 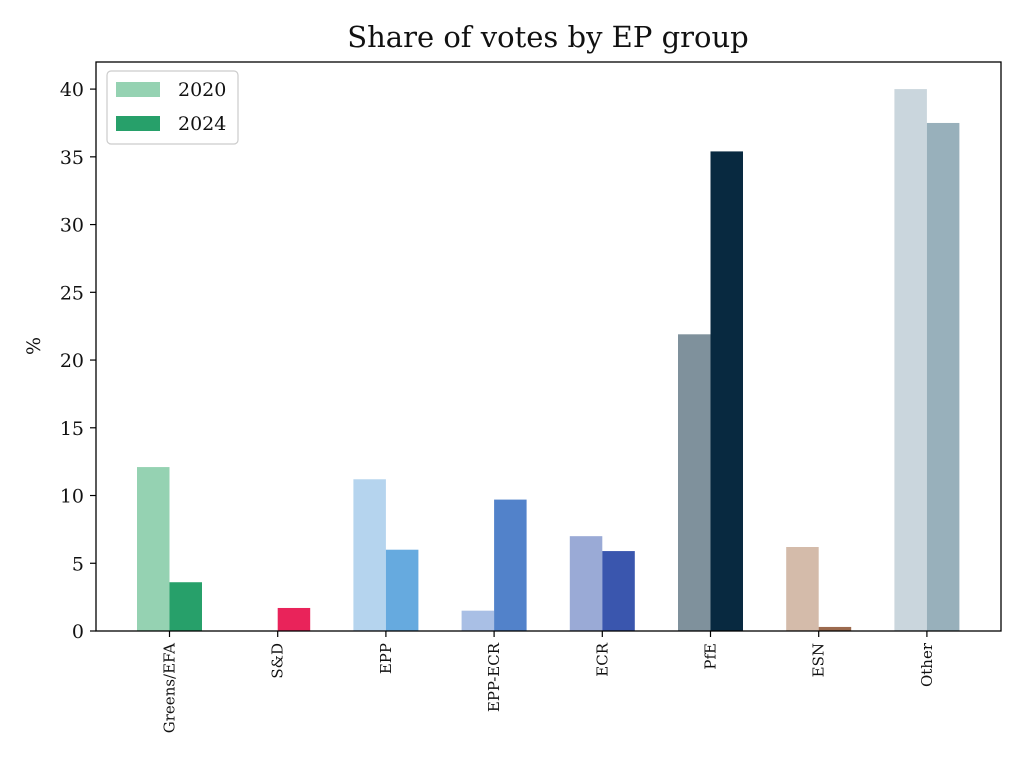 What do you see at coordinates (618, 591) in the screenshot?
I see `bar-2024-ECR` at bounding box center [618, 591].